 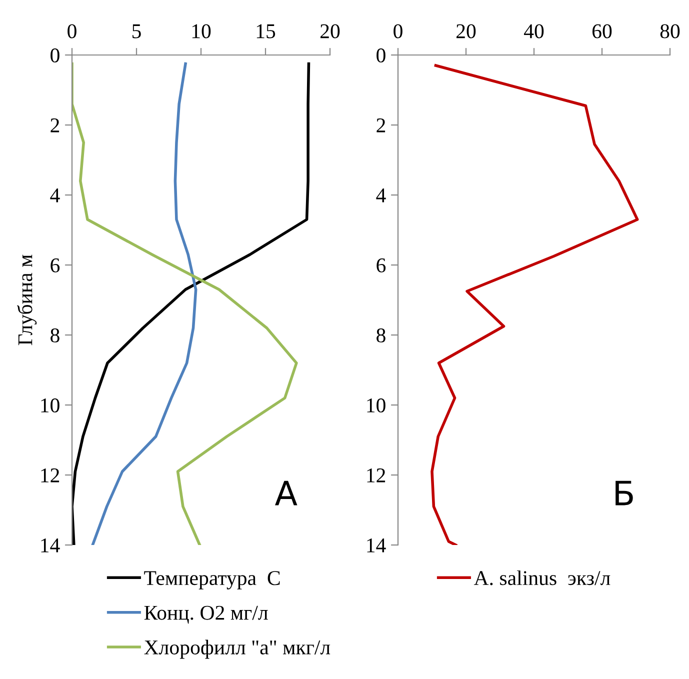 I want to click on legend-label: Конц. О2 мг/л, so click(x=206, y=615).